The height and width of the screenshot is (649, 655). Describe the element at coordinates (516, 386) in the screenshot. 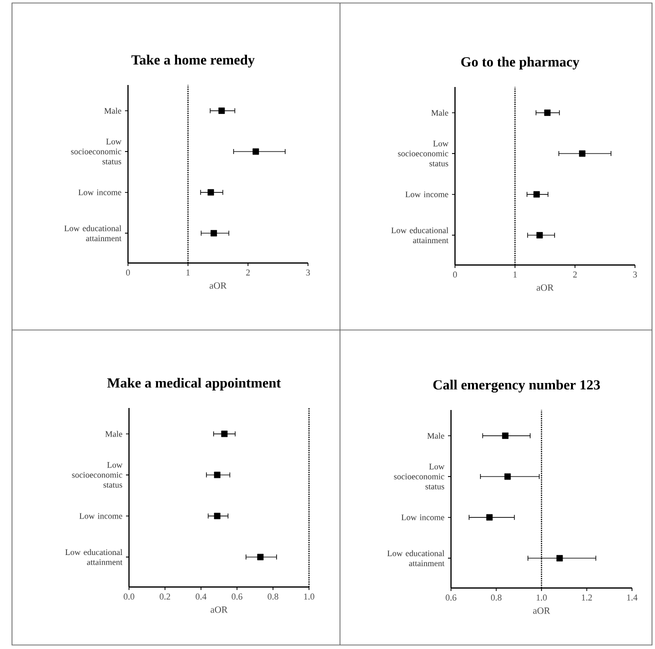

I see `chart-title: Call emergency number 123` at that location.